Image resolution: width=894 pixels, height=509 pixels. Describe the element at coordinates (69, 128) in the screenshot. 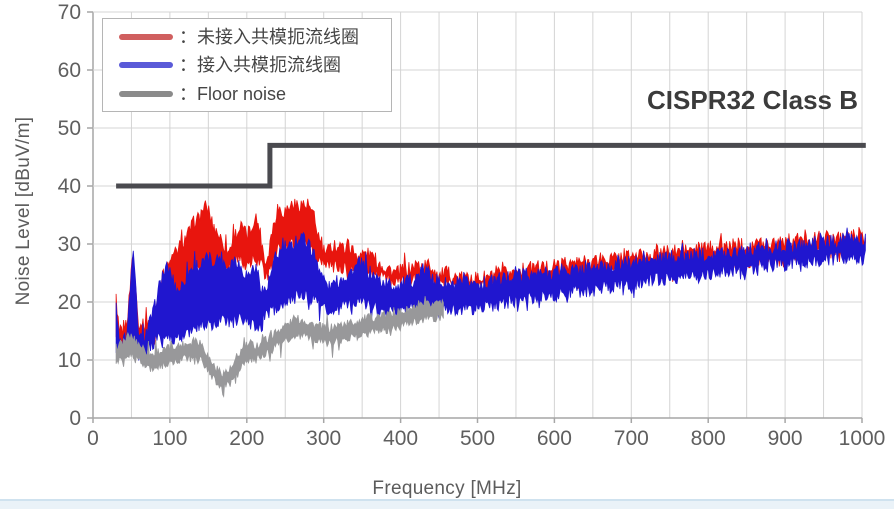

I see `svg-text: 50` at that location.